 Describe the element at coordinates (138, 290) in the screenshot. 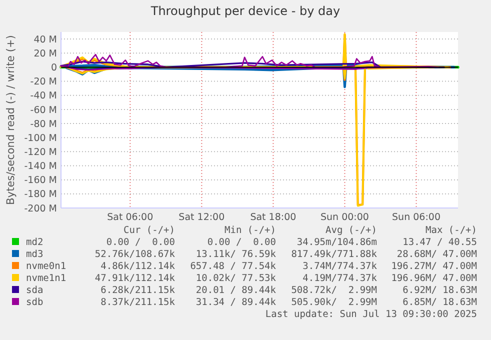

I see `text: 6.28k/211.15k` at that location.